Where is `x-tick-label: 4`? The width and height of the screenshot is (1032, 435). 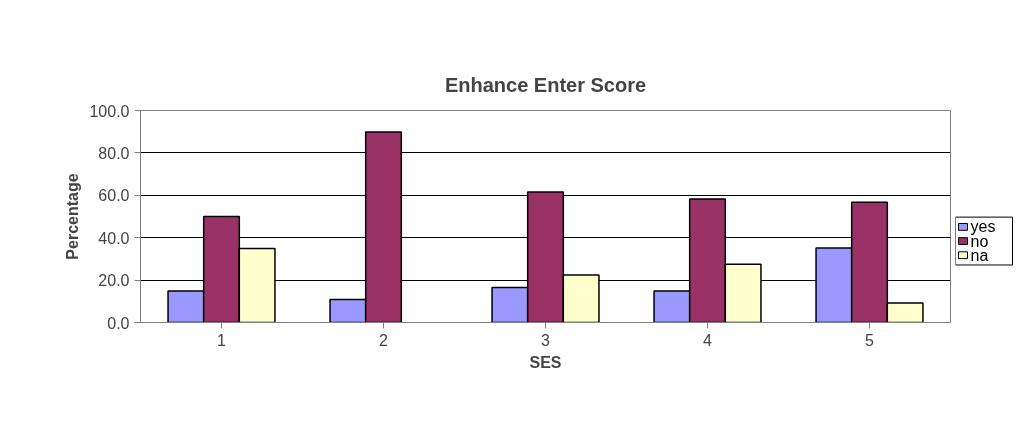 x-tick-label: 4 is located at coordinates (708, 340).